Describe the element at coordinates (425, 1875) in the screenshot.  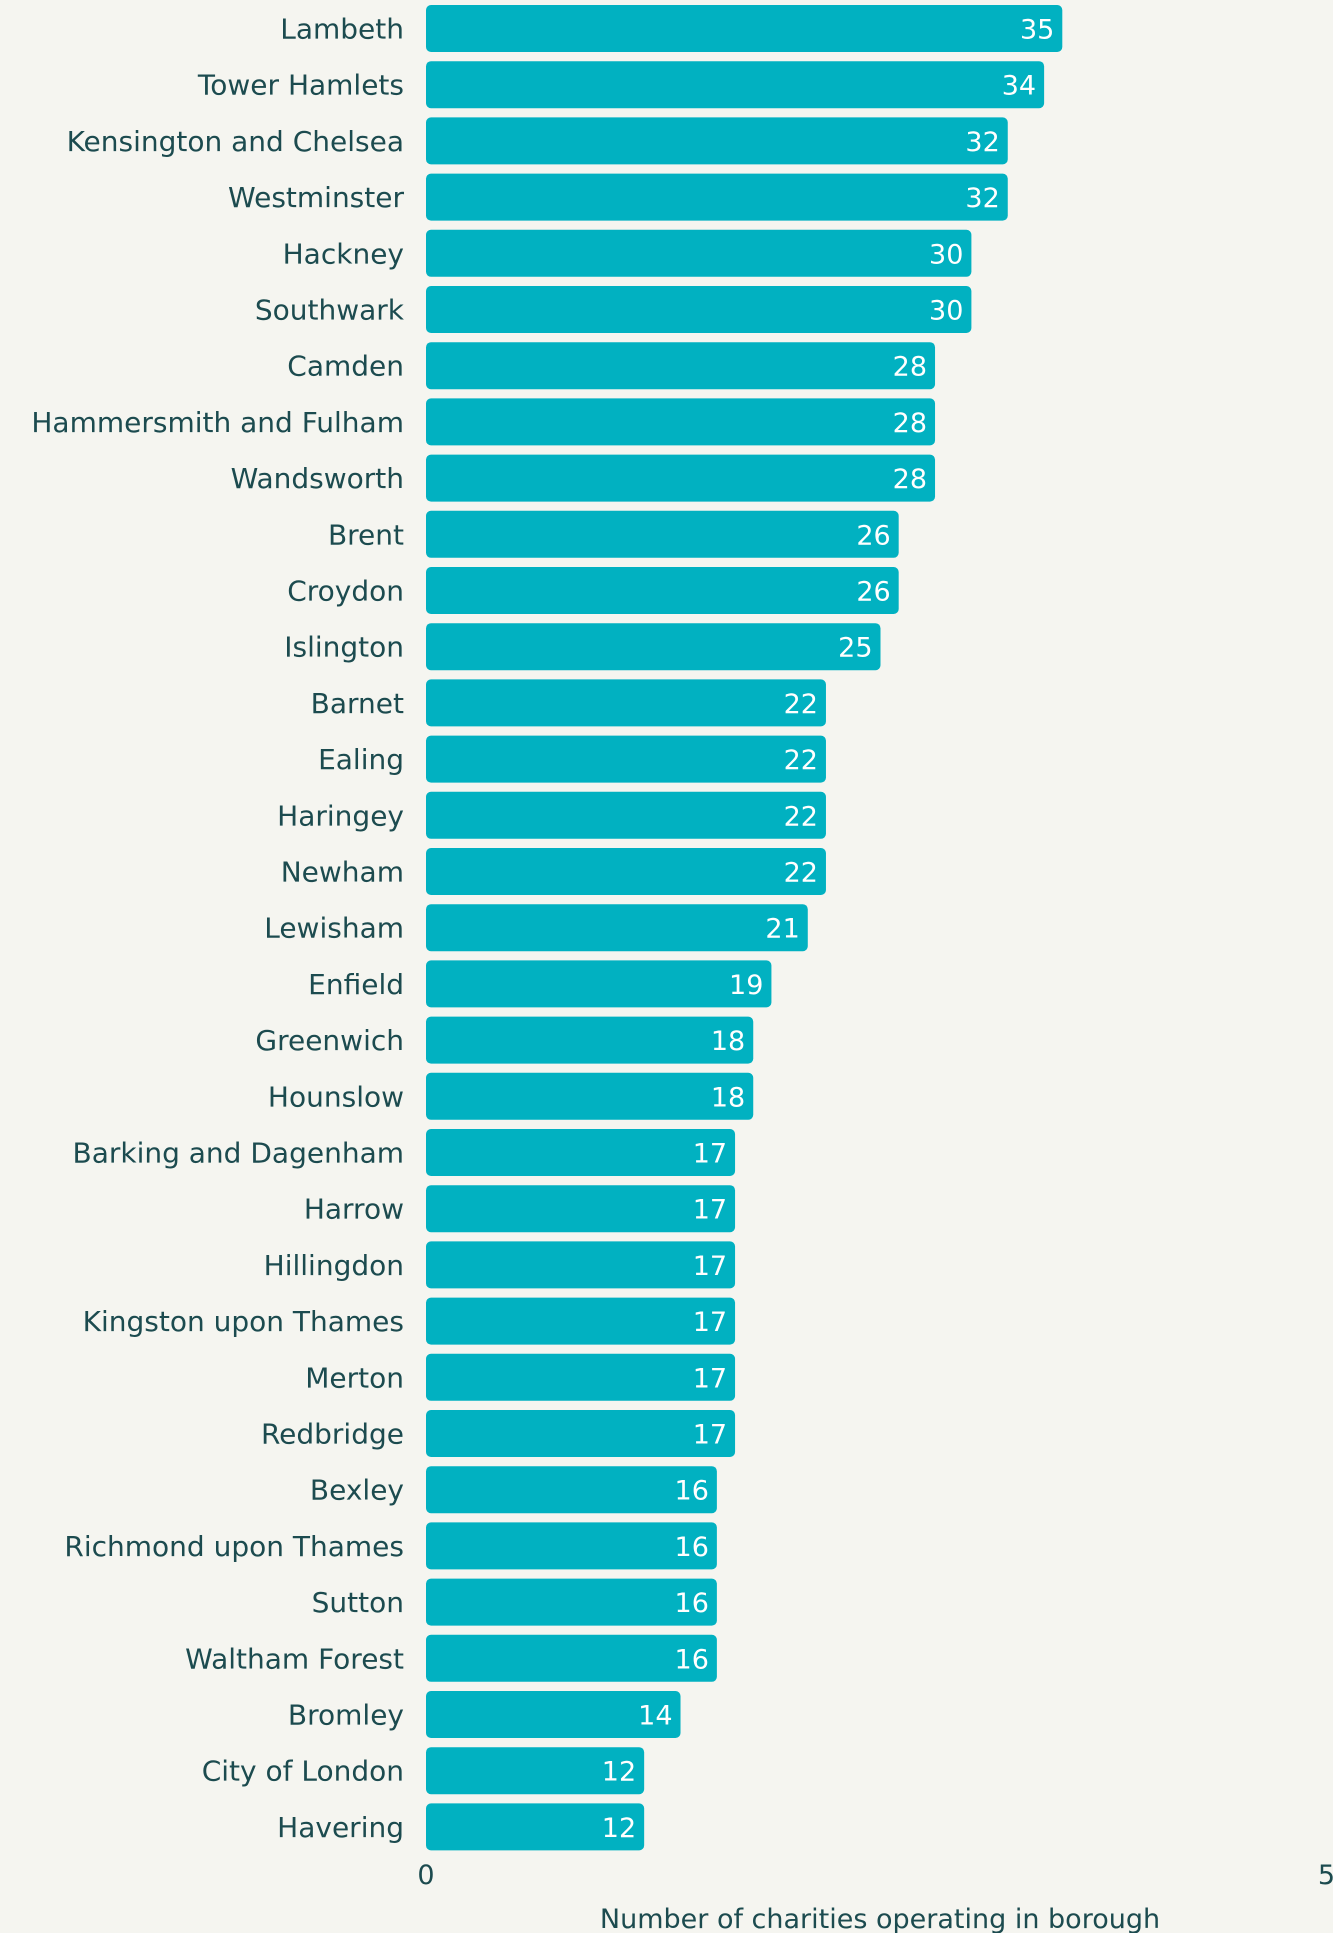
I see `x-tick-label: 0` at that location.